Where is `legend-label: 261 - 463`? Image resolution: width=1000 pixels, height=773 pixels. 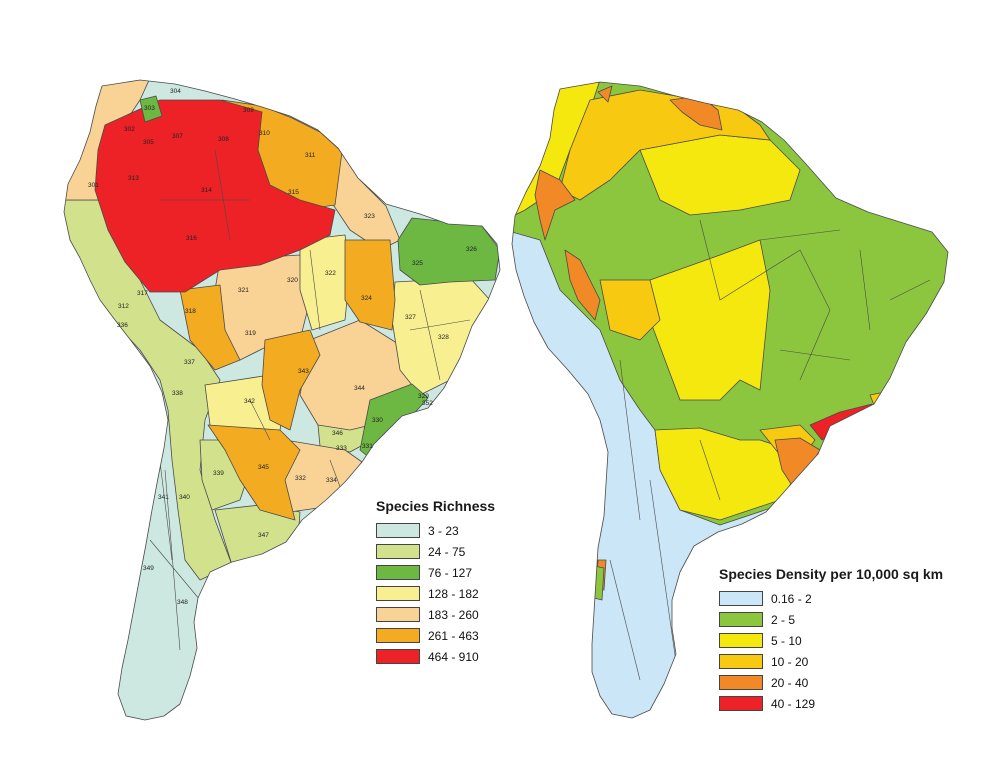 legend-label: 261 - 463 is located at coordinates (453, 635).